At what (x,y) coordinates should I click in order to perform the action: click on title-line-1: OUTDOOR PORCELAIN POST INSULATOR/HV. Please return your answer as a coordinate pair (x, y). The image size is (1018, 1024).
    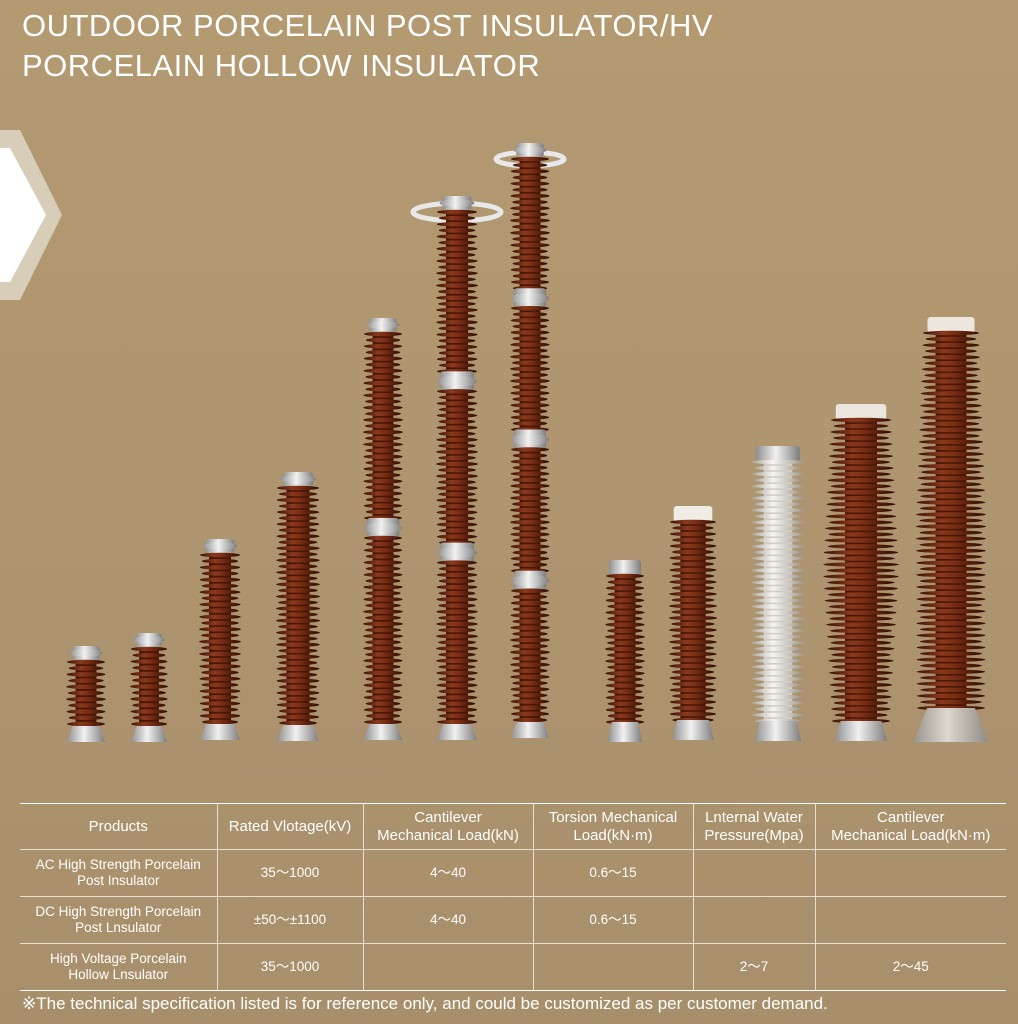
    Looking at the image, I should click on (368, 25).